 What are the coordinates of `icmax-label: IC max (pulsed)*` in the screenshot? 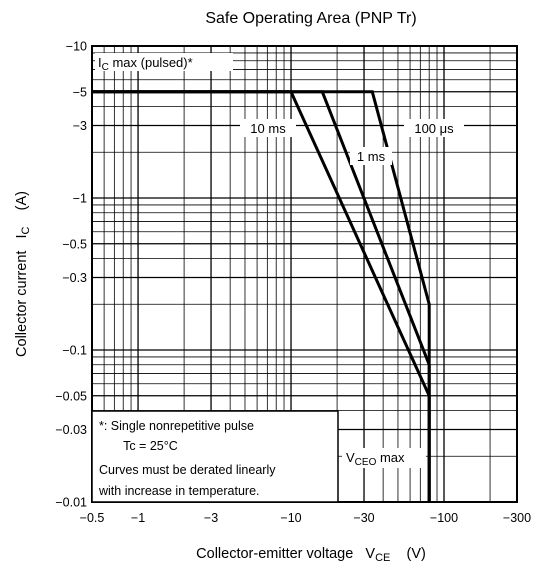 It's located at (145, 64).